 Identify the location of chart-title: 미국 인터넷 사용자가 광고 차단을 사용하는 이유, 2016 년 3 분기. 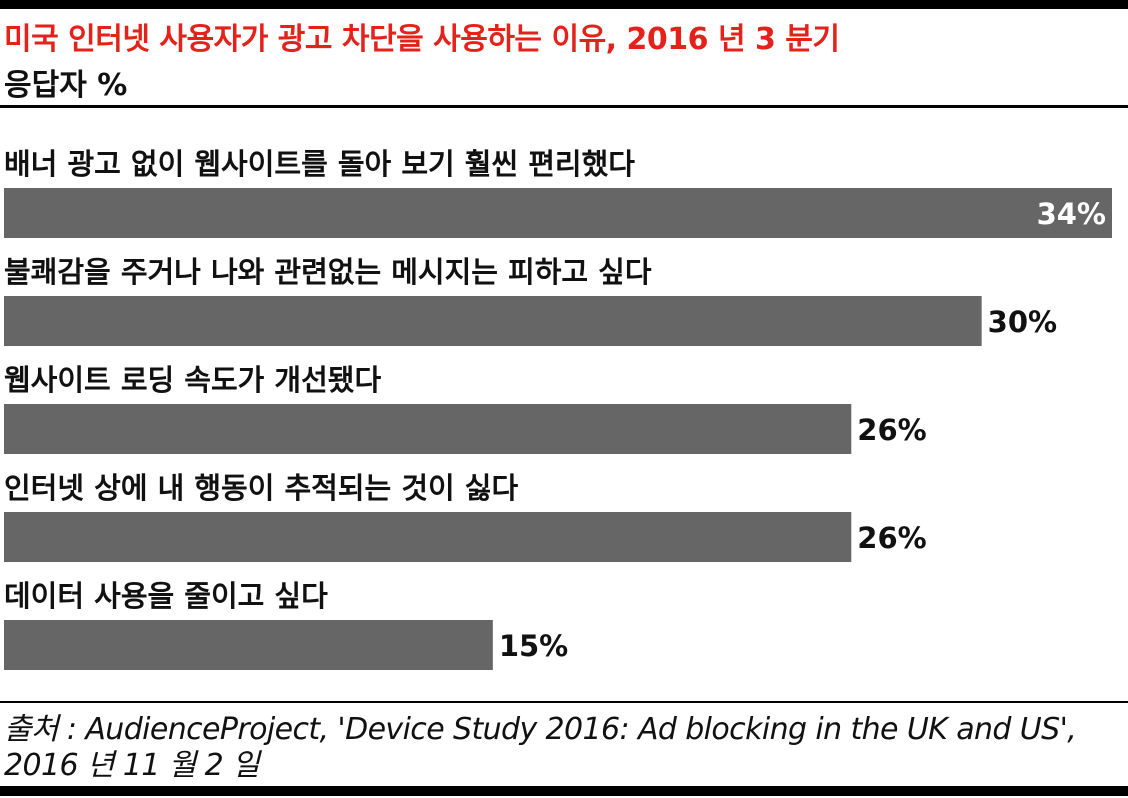
(422, 39).